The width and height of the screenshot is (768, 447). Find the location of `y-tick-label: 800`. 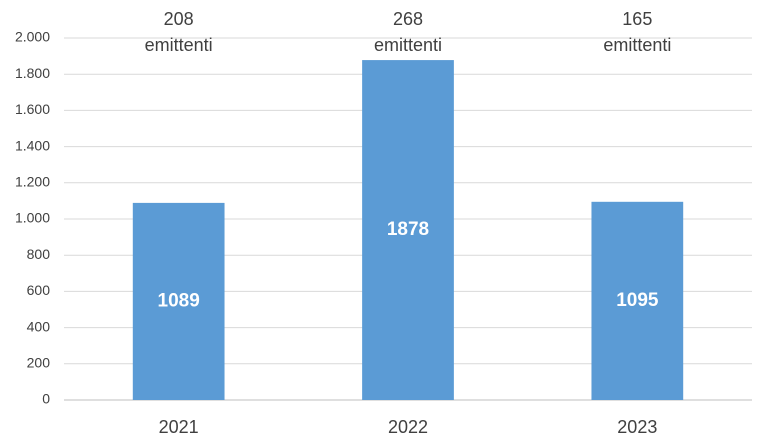

y-tick-label: 800 is located at coordinates (39, 254).